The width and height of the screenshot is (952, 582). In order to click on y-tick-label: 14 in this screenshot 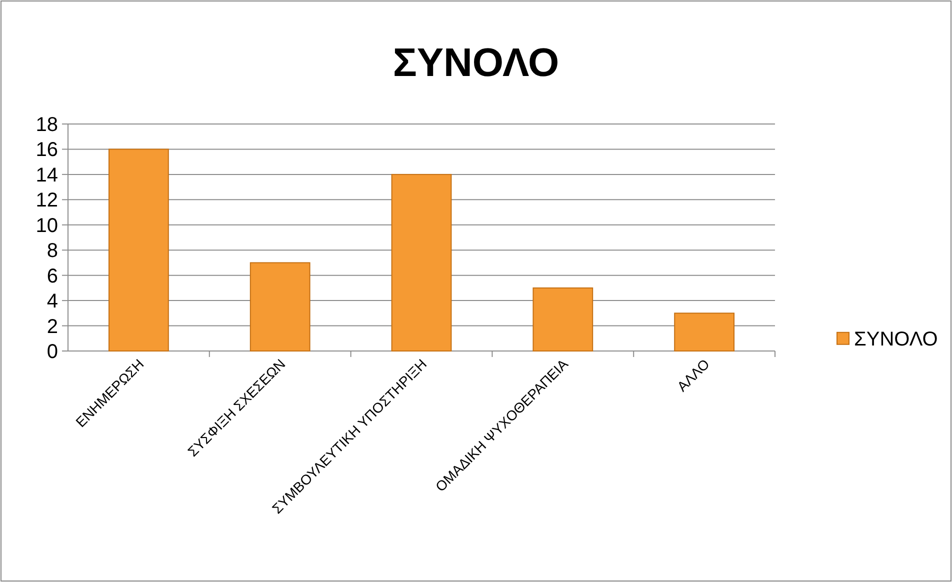, I will do `click(47, 175)`.